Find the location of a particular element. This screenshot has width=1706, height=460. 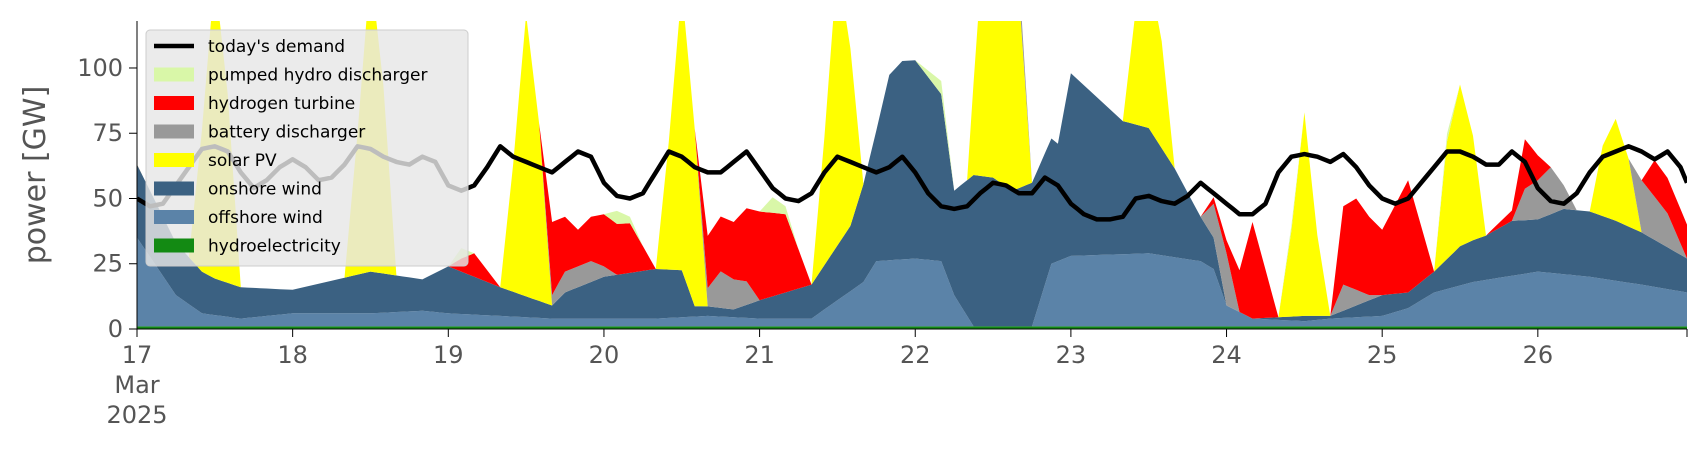

legend-item-battery-discharger: battery discharger is located at coordinates (259, 133).